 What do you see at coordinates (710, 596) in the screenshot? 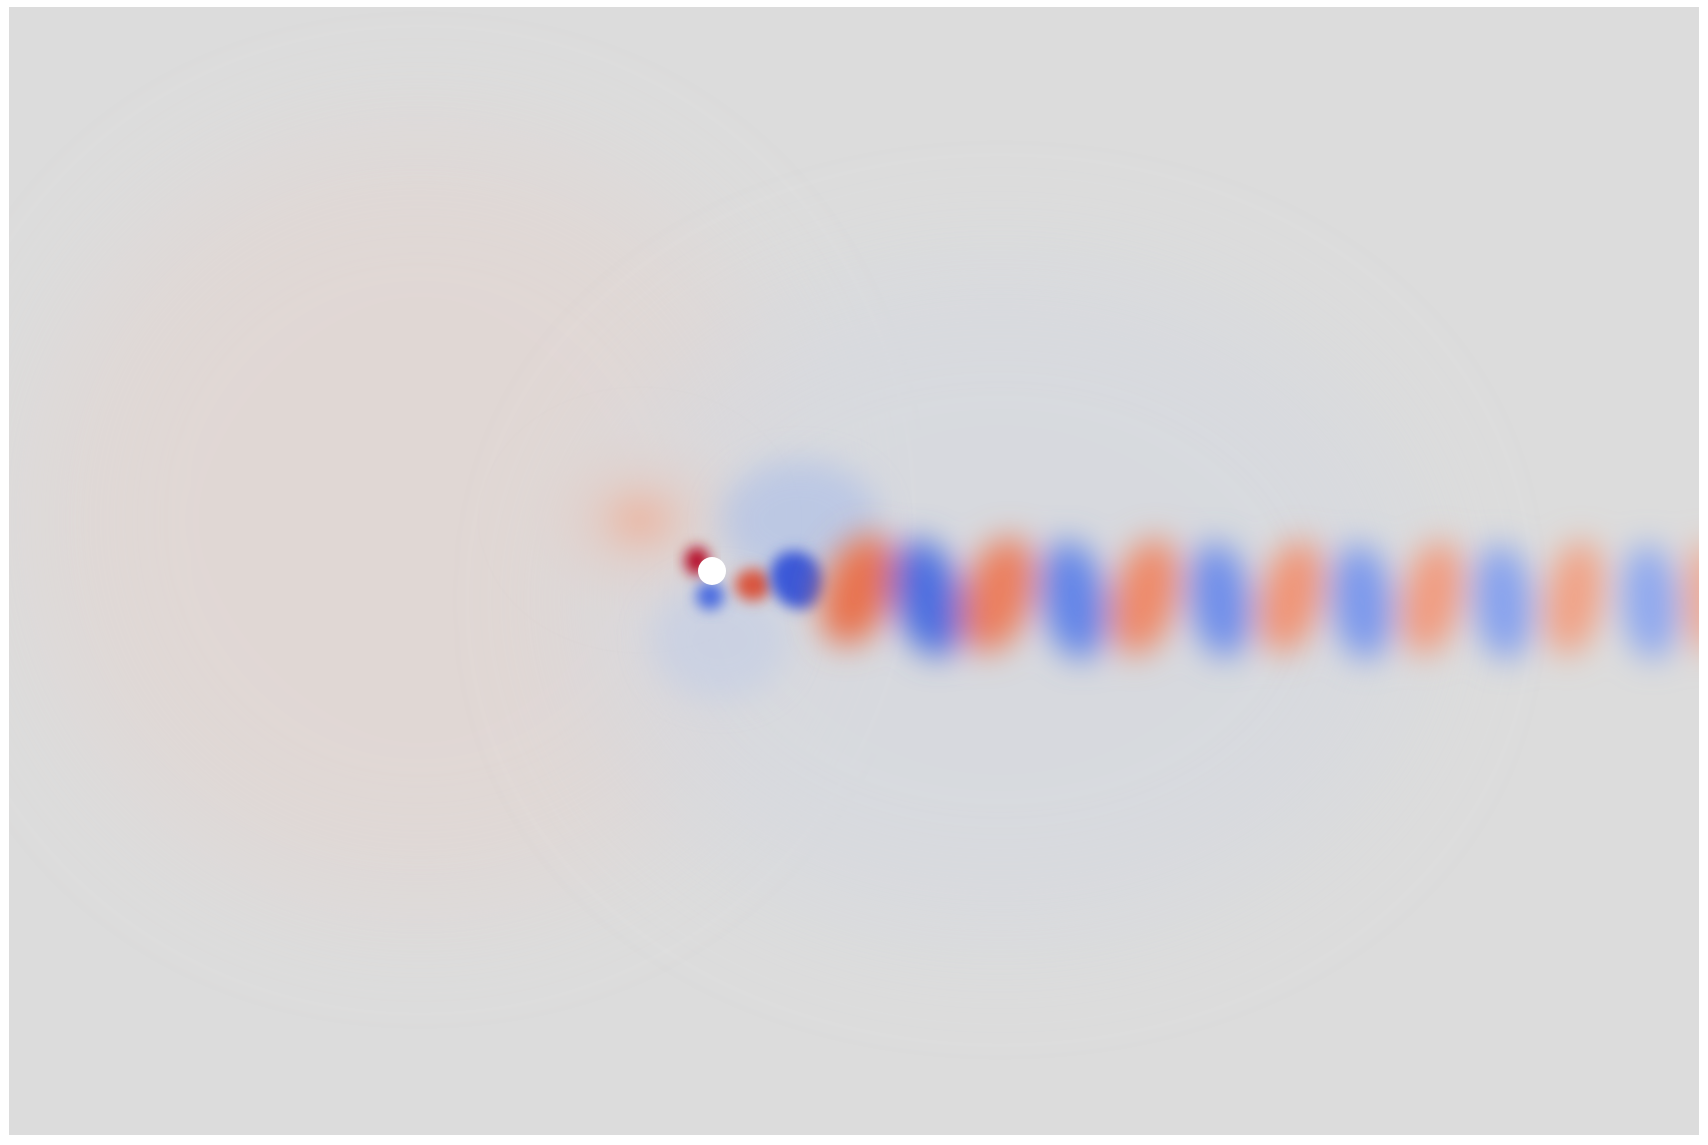
I see `vortex-core` at bounding box center [710, 596].